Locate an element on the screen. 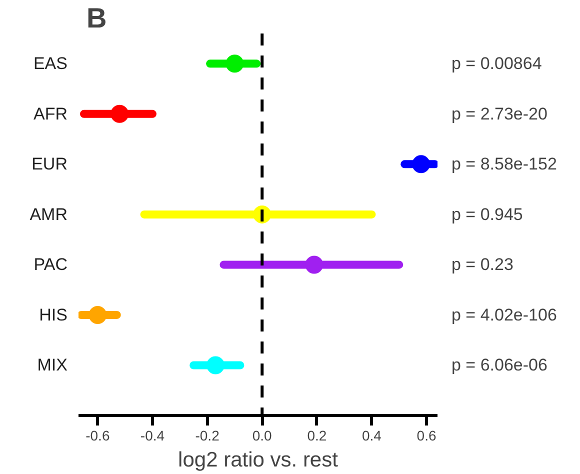  x-tick-label: 0.0 is located at coordinates (262, 436).